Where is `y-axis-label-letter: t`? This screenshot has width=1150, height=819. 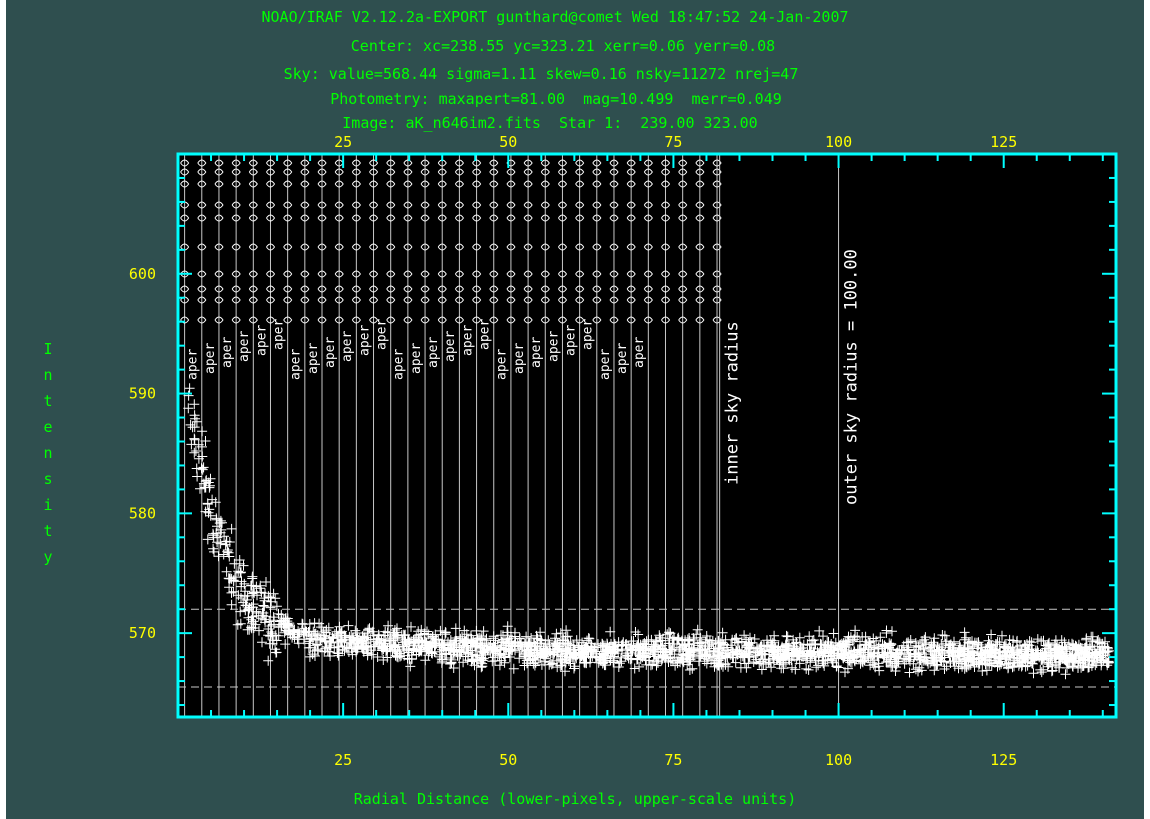
y-axis-label-letter: t is located at coordinates (48, 401).